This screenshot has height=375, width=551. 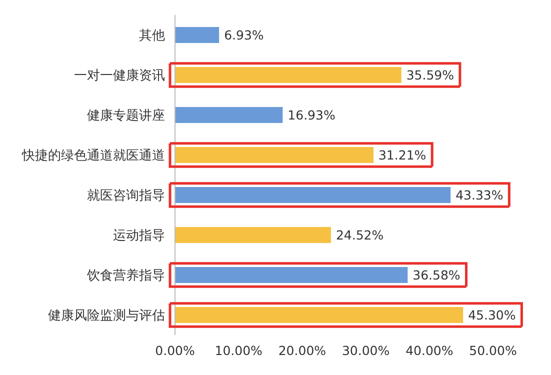 I want to click on x-tick-label: 0.00%, so click(x=175, y=350).